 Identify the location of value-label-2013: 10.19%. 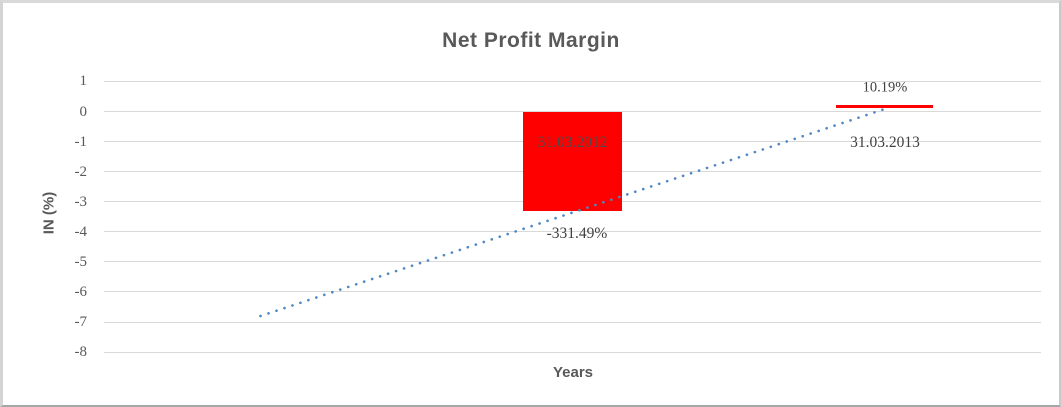
(885, 87).